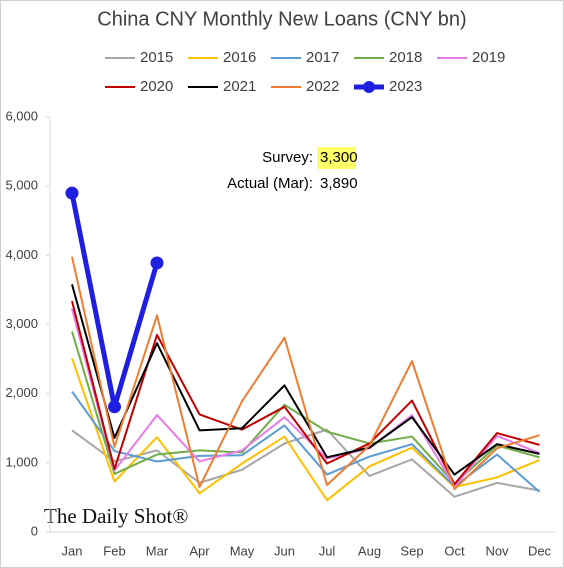 The width and height of the screenshot is (564, 568). I want to click on legend-label: 2019, so click(488, 57).